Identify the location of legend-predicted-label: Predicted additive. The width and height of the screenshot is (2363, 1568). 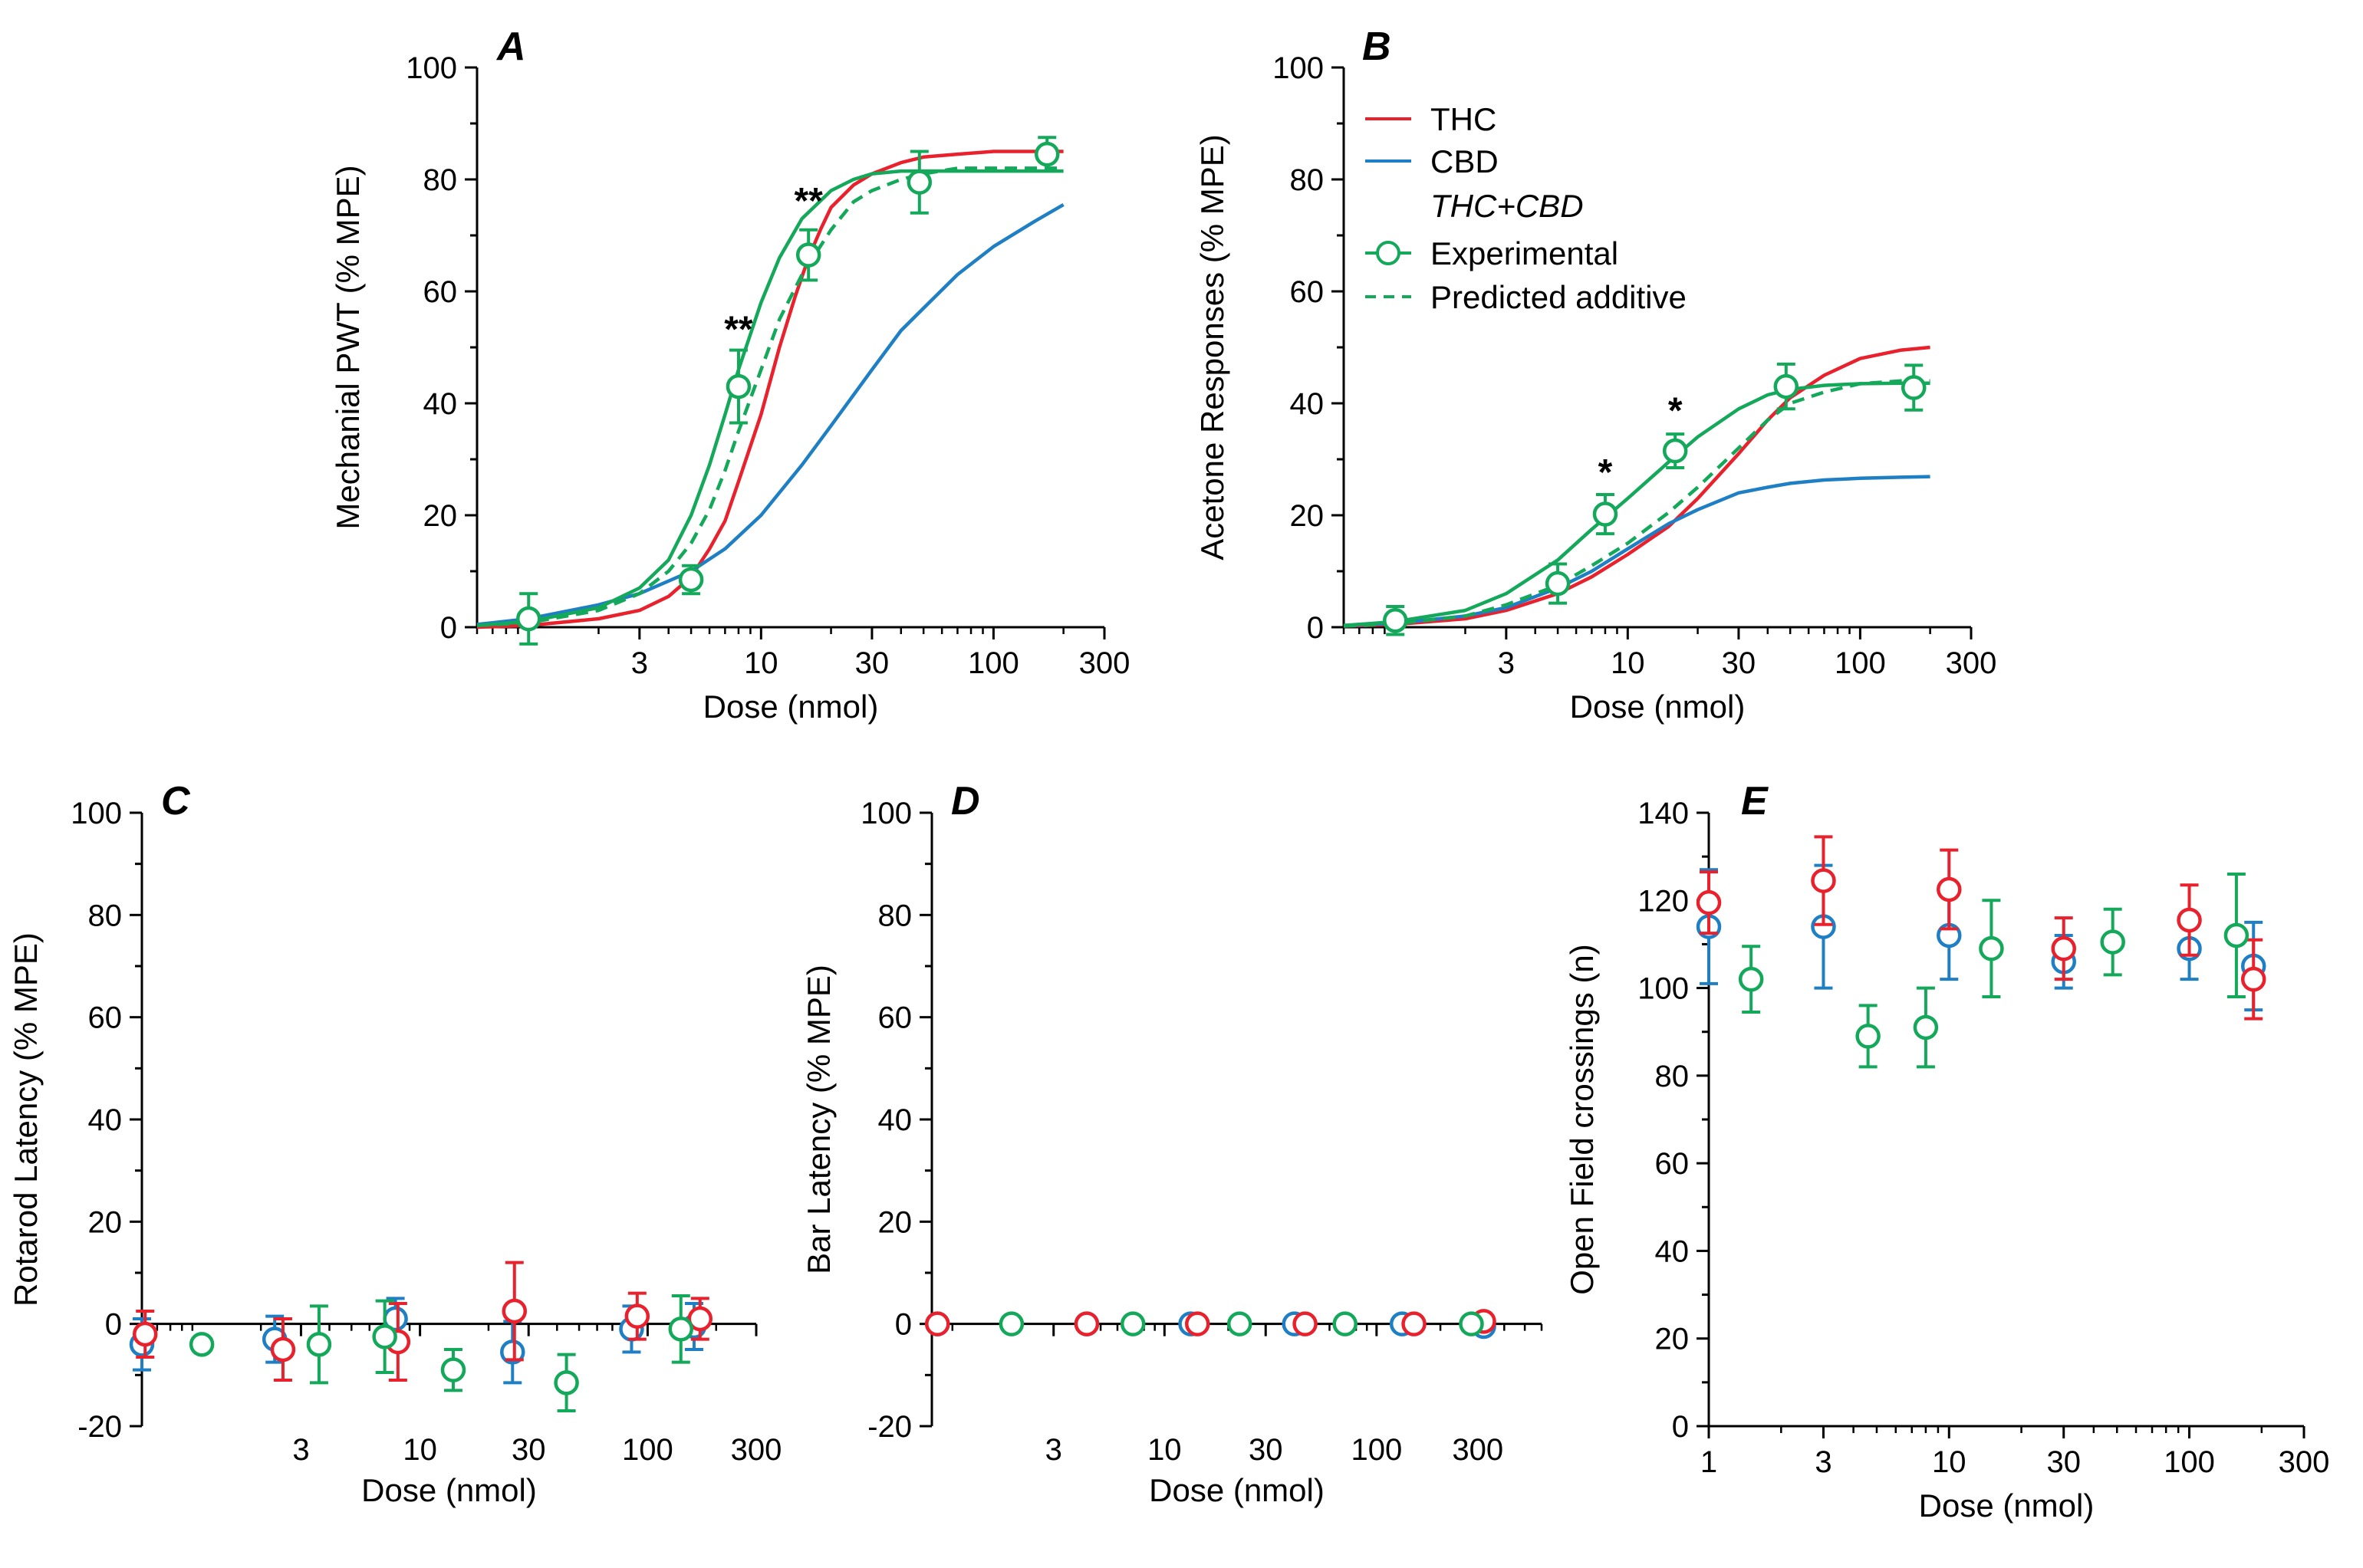
(1559, 297).